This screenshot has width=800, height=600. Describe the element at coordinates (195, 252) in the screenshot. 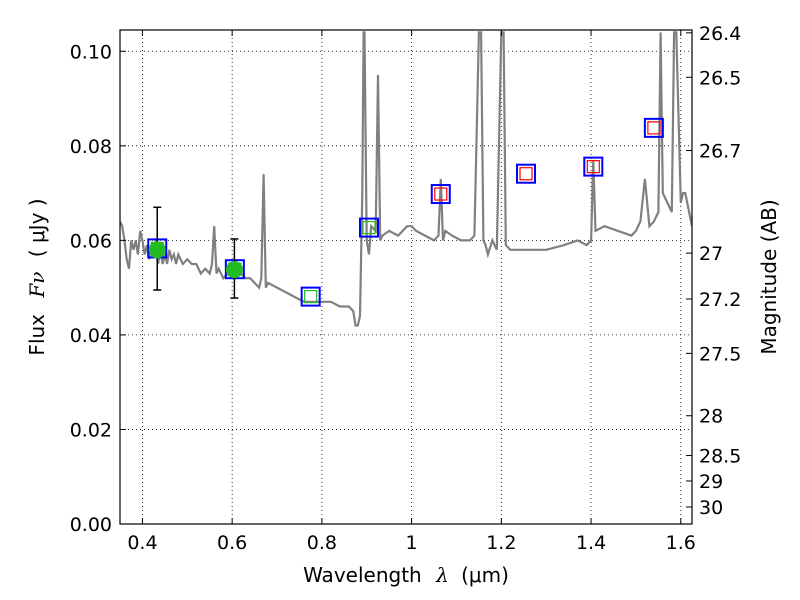

I see `observed-photometry-markers` at that location.